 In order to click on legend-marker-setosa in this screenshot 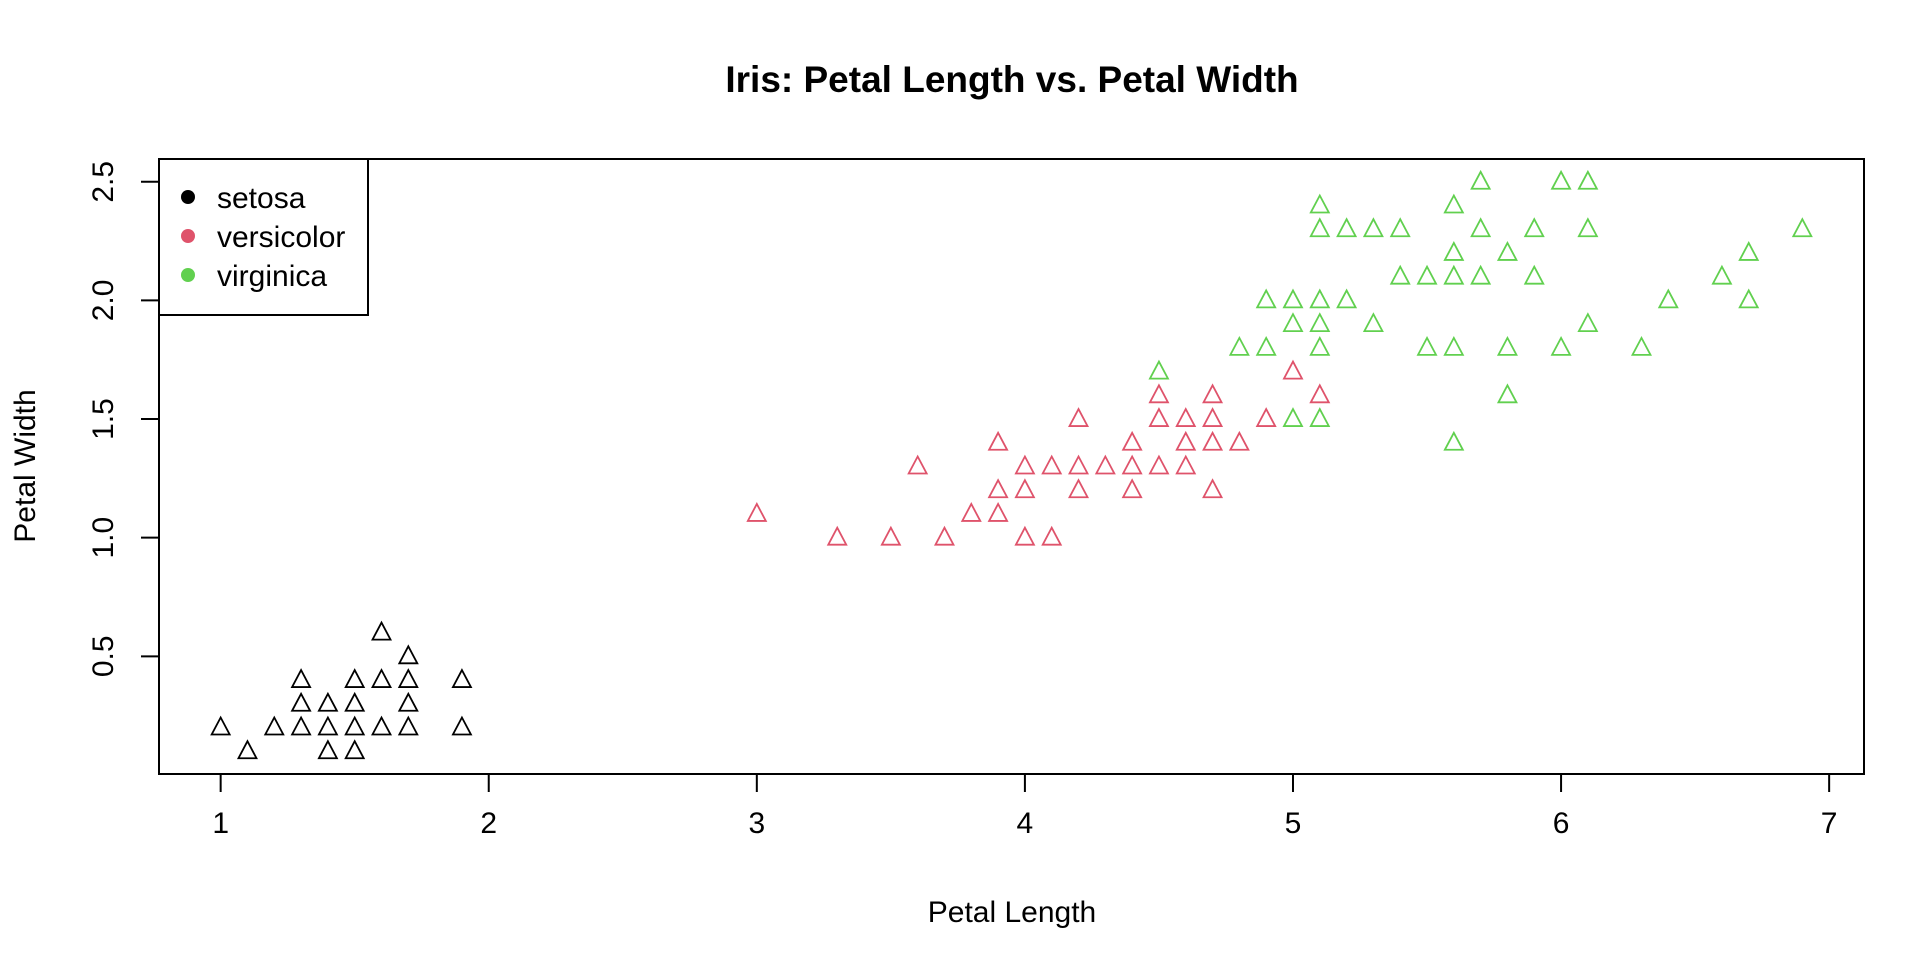, I will do `click(188, 197)`.